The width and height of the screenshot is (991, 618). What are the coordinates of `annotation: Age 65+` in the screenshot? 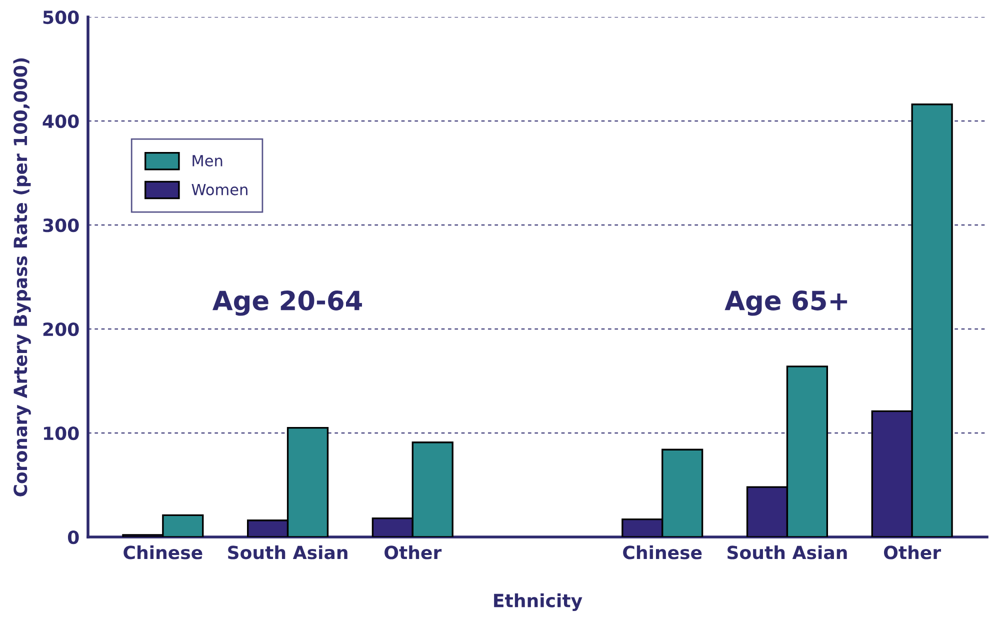 It's located at (786, 303).